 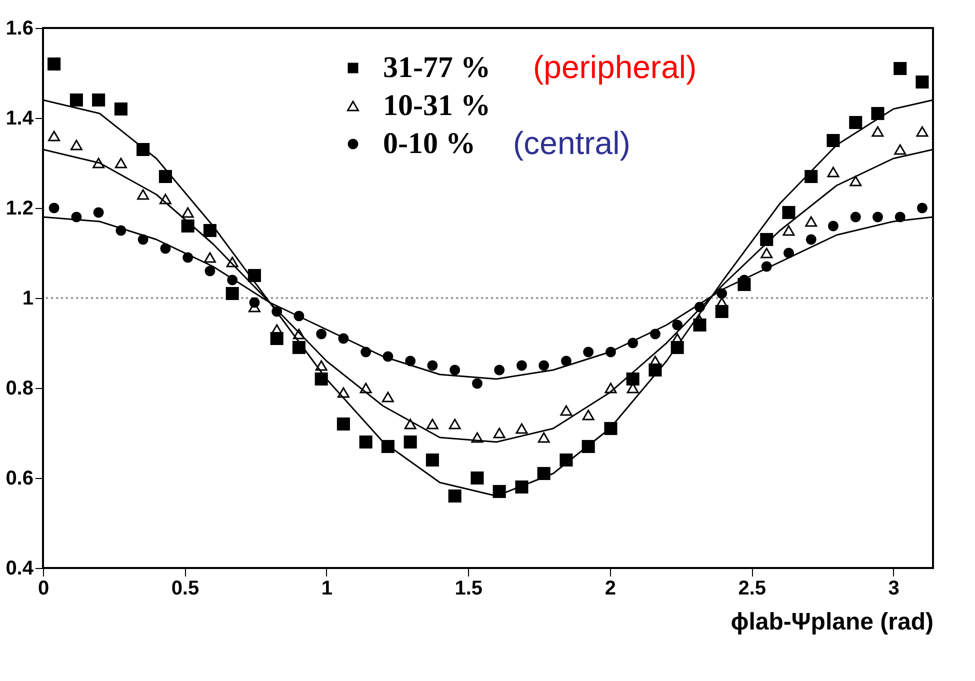 What do you see at coordinates (615, 67) in the screenshot?
I see `annotation: (peripheral)` at bounding box center [615, 67].